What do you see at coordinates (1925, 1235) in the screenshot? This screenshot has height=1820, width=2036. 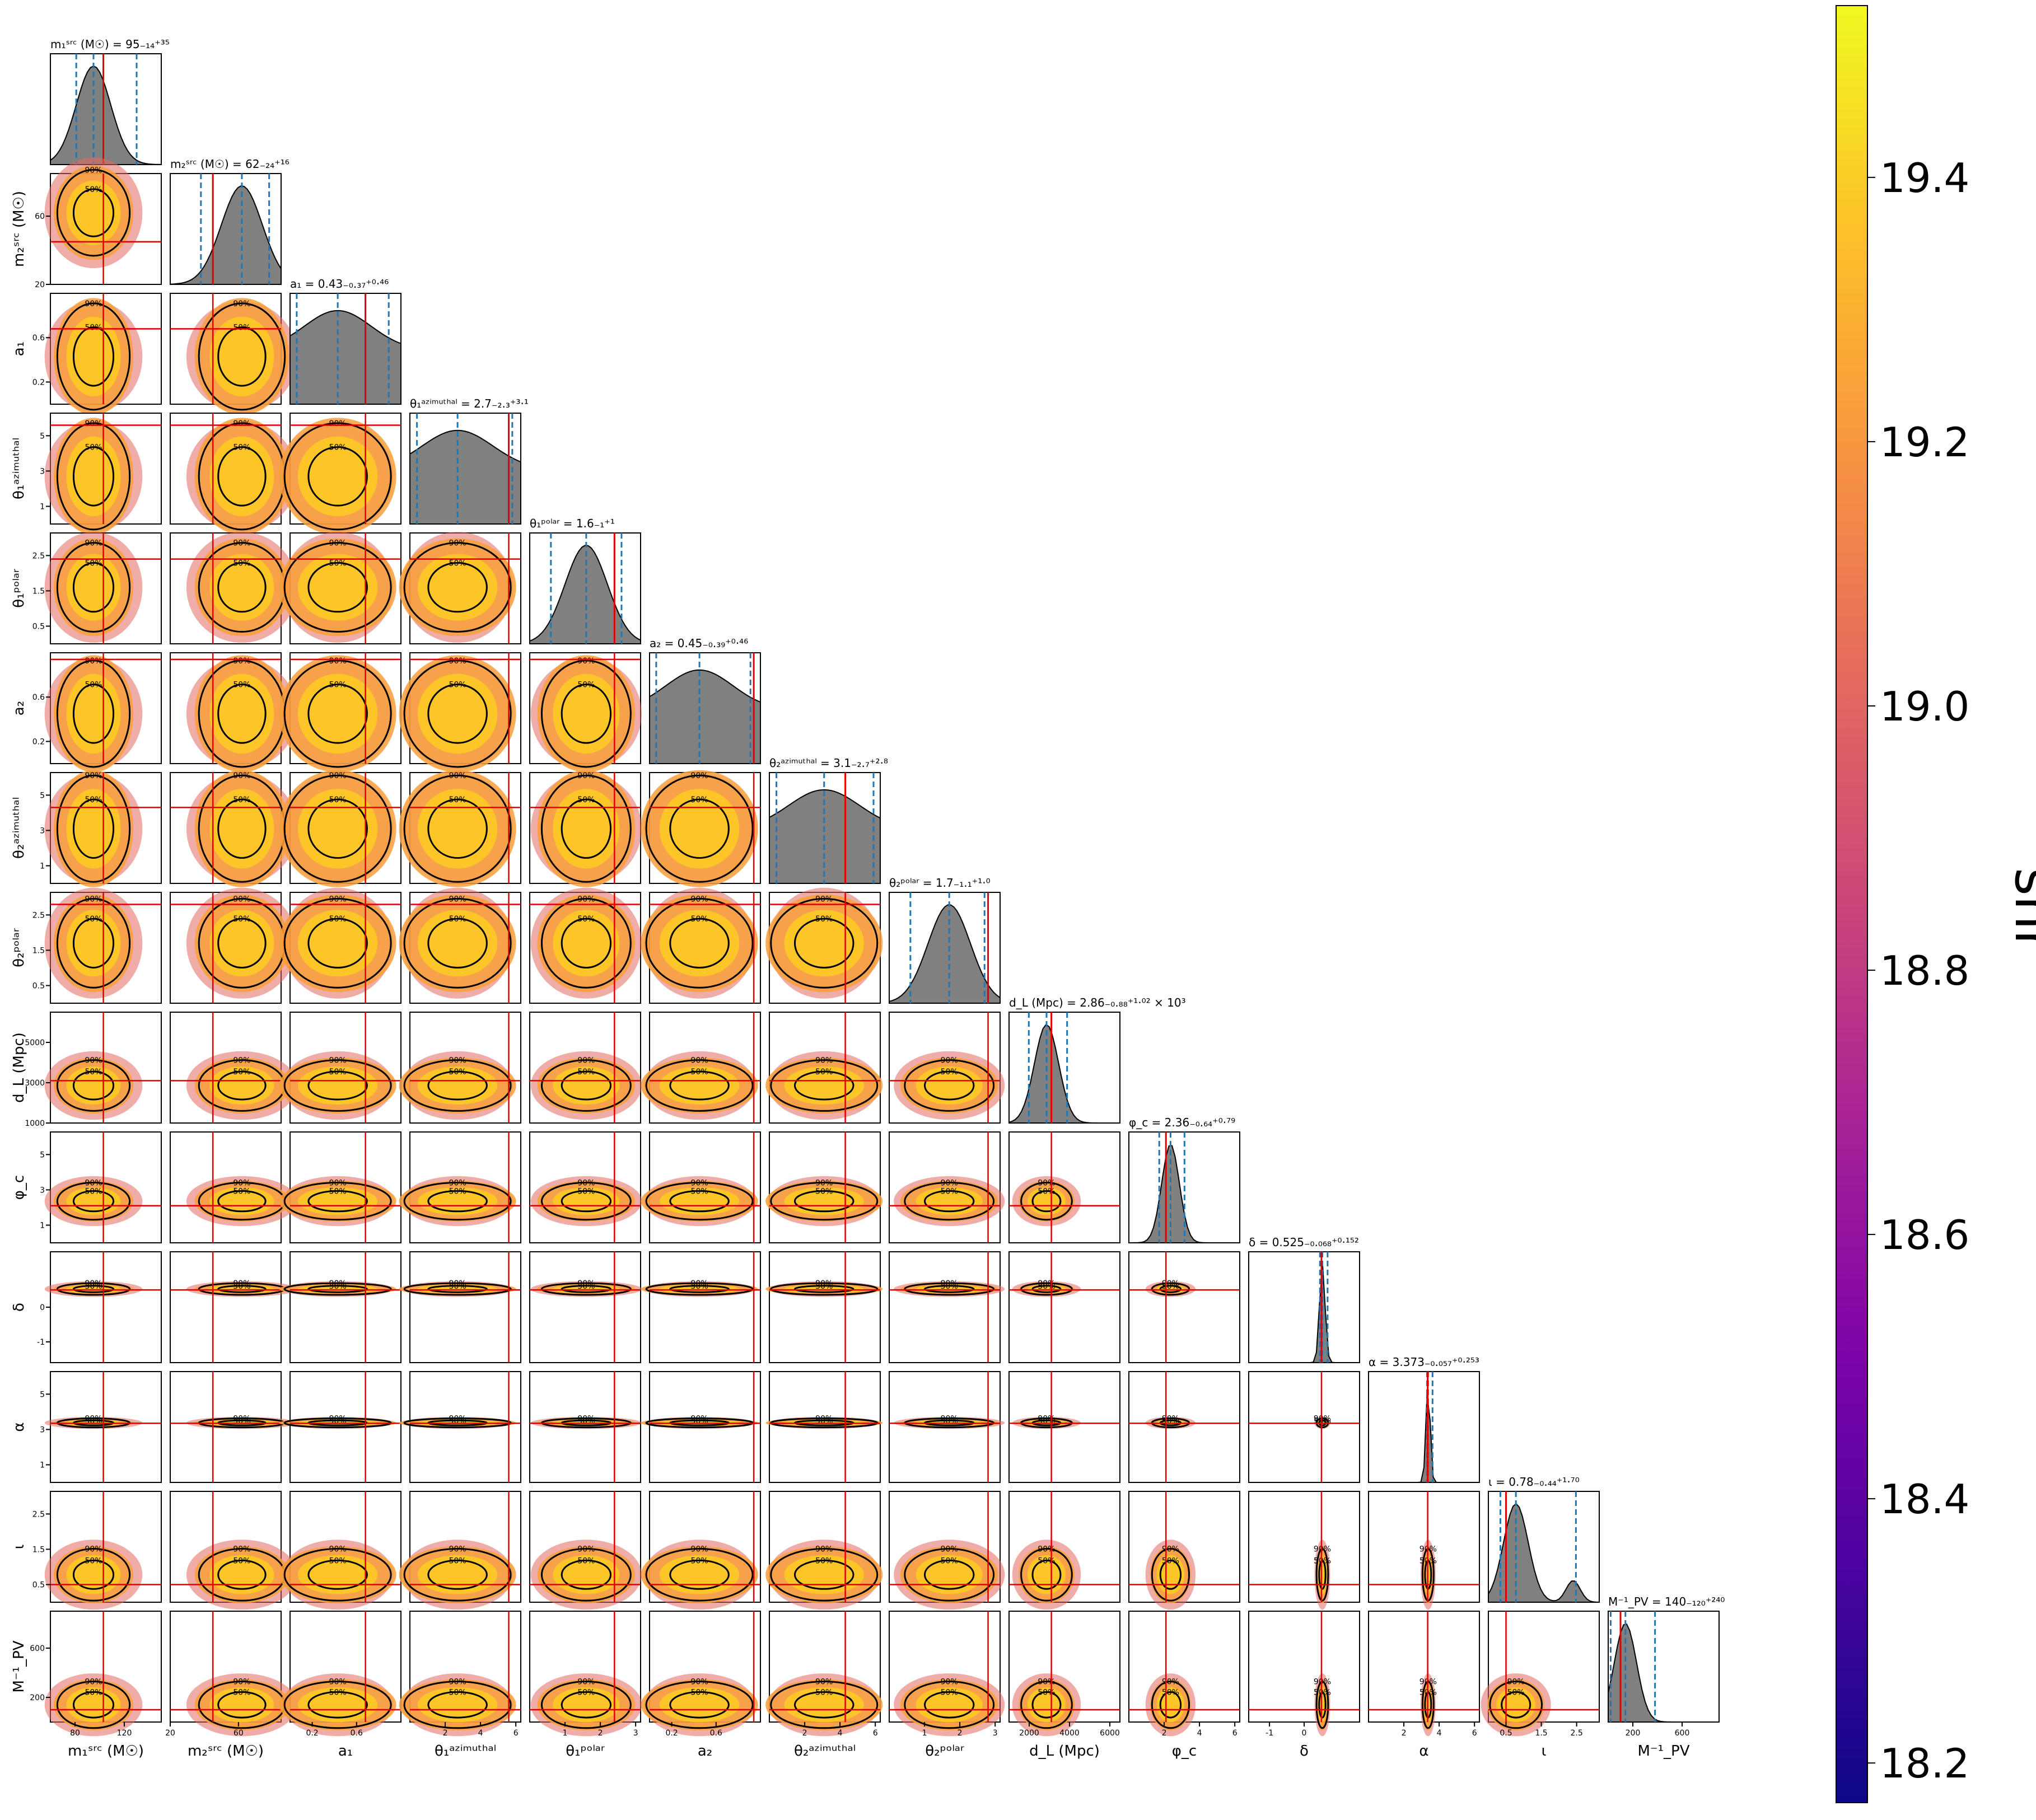 I see `colorbar-tick-label: 18.6` at bounding box center [1925, 1235].